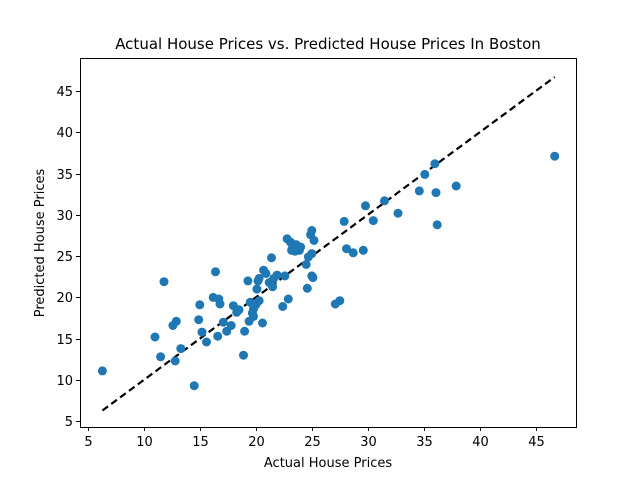 The height and width of the screenshot is (480, 640). What do you see at coordinates (144, 442) in the screenshot?
I see `x-tick-label: 10` at bounding box center [144, 442].